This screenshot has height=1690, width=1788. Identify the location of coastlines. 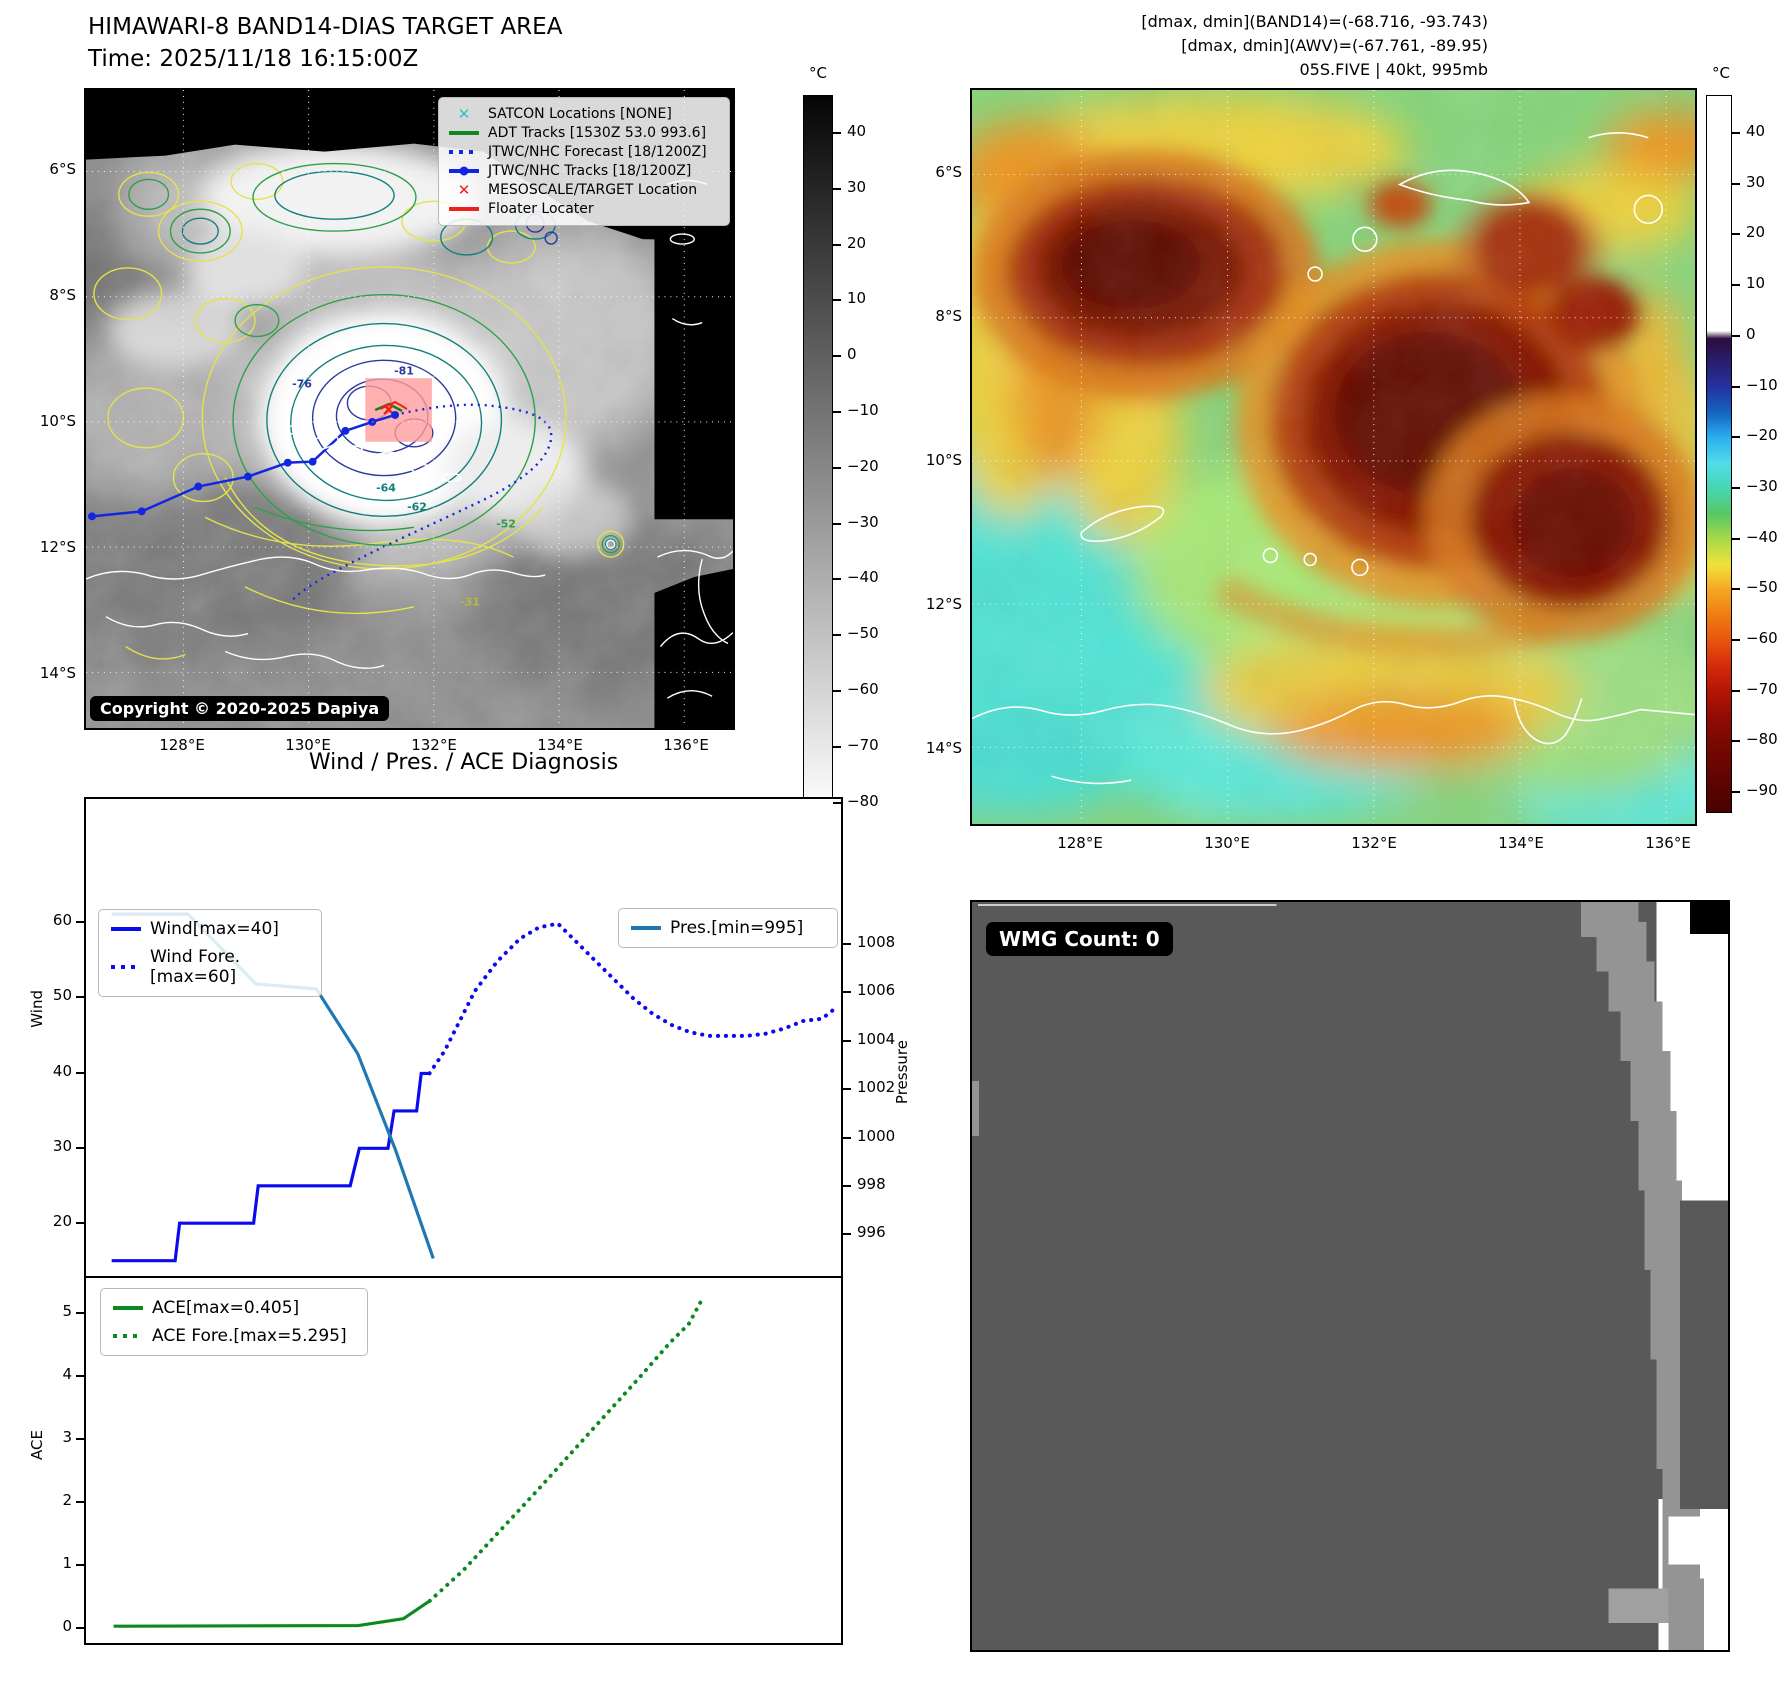
(409, 439).